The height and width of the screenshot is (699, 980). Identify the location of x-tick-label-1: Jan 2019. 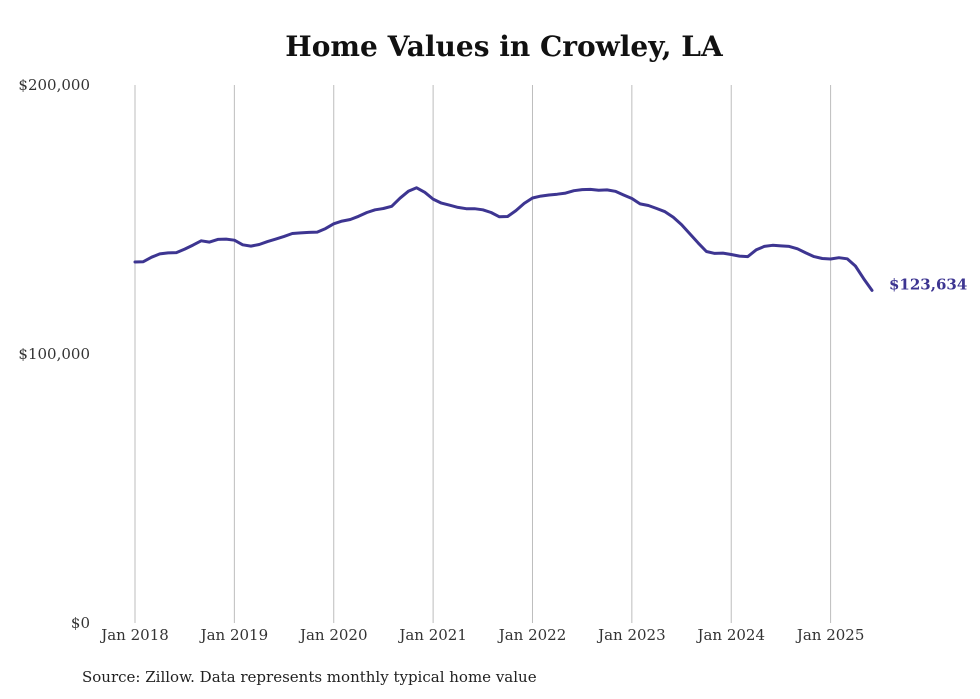
(234, 635).